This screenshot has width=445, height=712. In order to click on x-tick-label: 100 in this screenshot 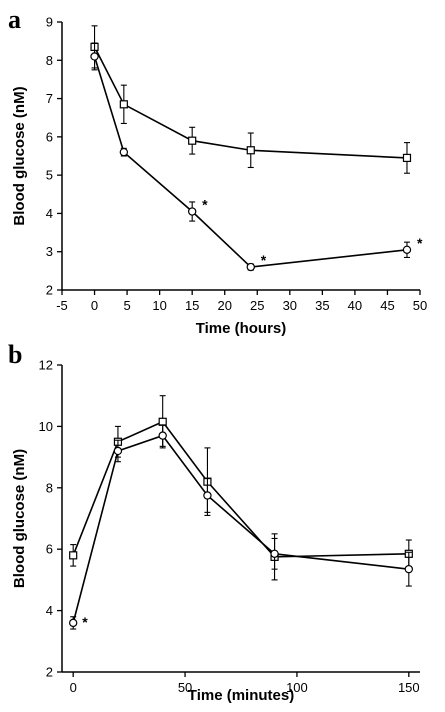, I will do `click(297, 687)`.